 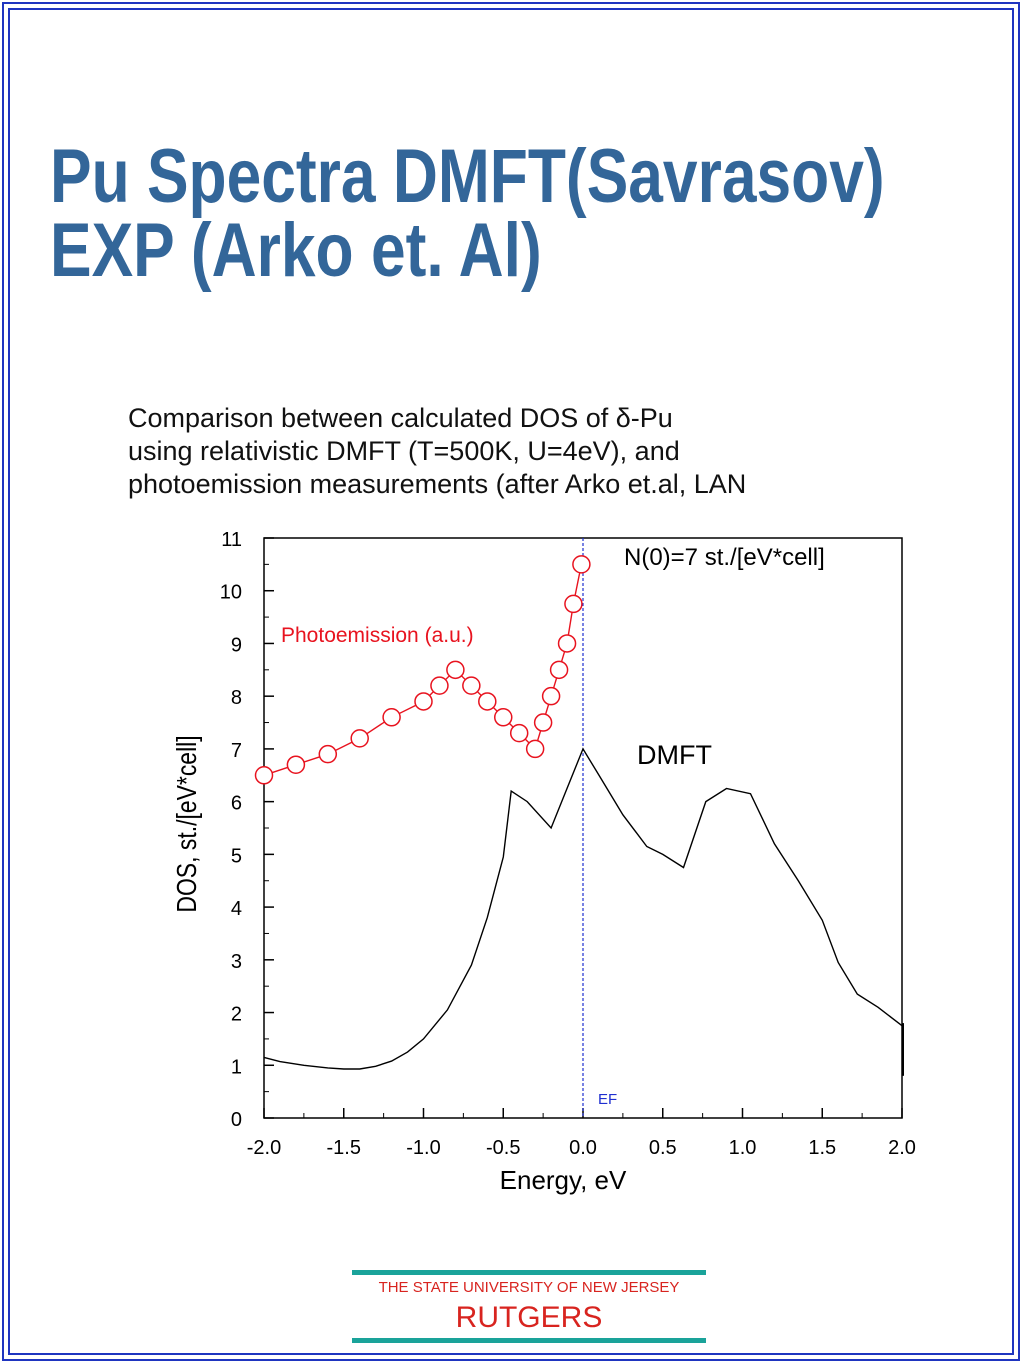 I want to click on x-tick-label: 2.0, so click(x=902, y=1148).